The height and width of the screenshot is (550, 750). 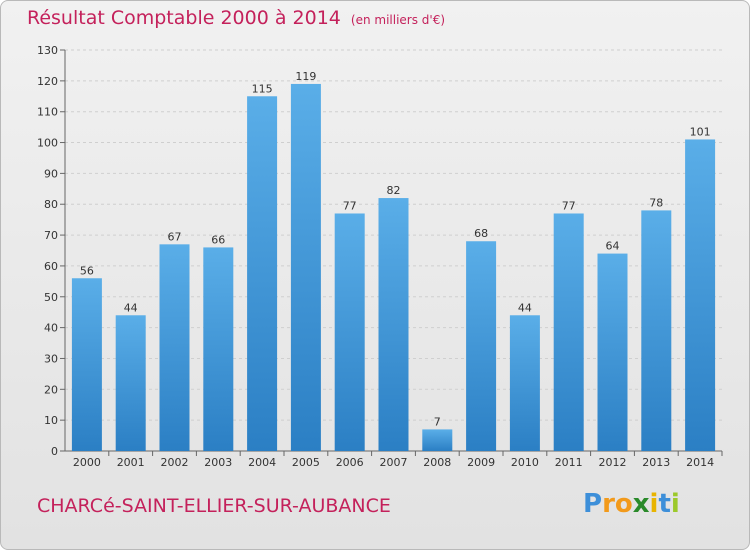 What do you see at coordinates (656, 202) in the screenshot?
I see `data-label: 78` at bounding box center [656, 202].